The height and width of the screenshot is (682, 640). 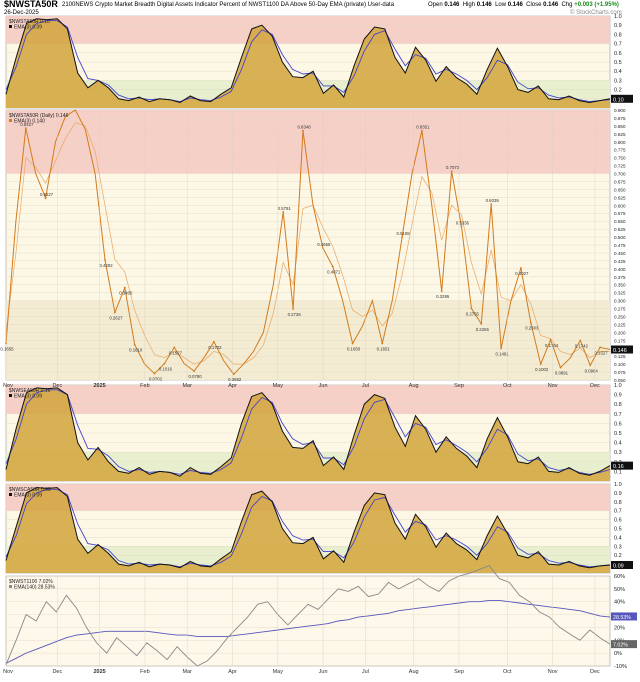 I want to click on x-tick-label: Nov, so click(x=8, y=386).